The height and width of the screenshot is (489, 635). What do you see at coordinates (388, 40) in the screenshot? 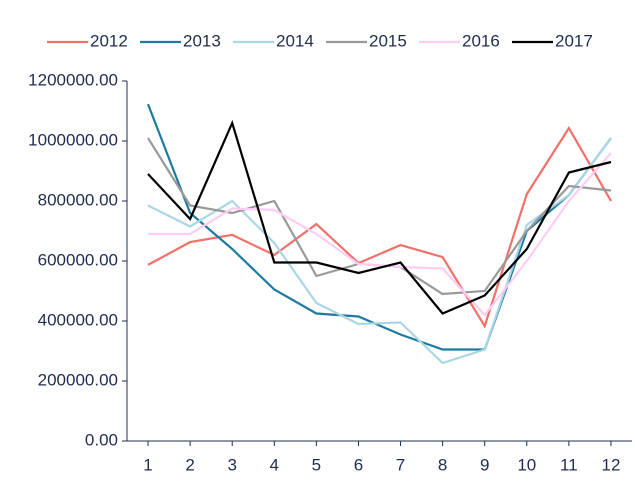
I see `legend-label: 2015` at bounding box center [388, 40].